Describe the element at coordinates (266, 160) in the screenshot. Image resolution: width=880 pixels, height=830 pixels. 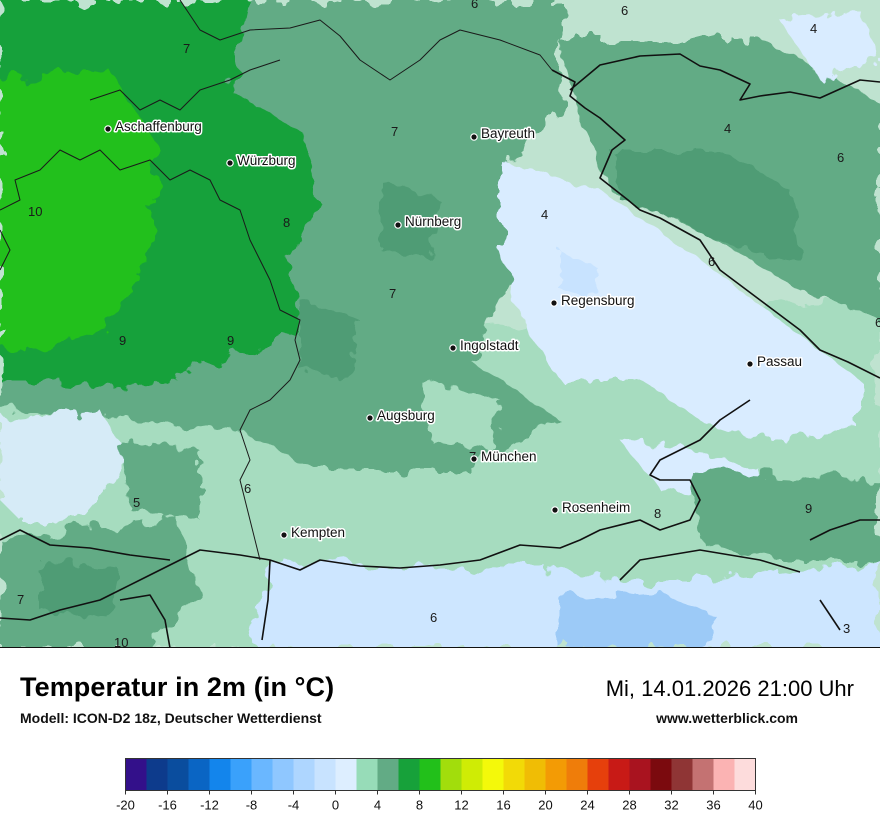
I see `city-label: Würzburg` at that location.